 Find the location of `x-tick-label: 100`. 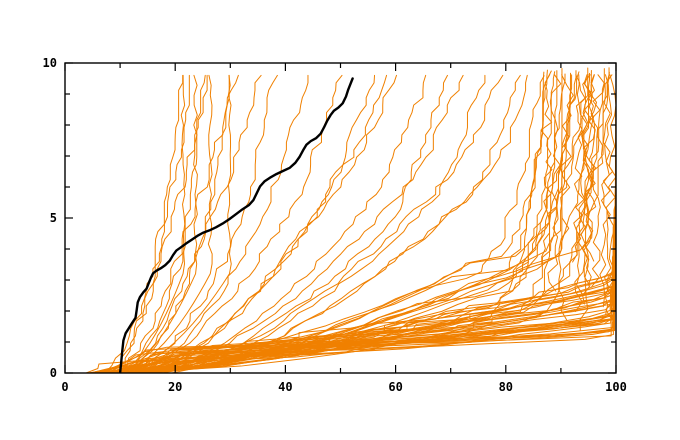

x-tick-label: 100 is located at coordinates (616, 387).